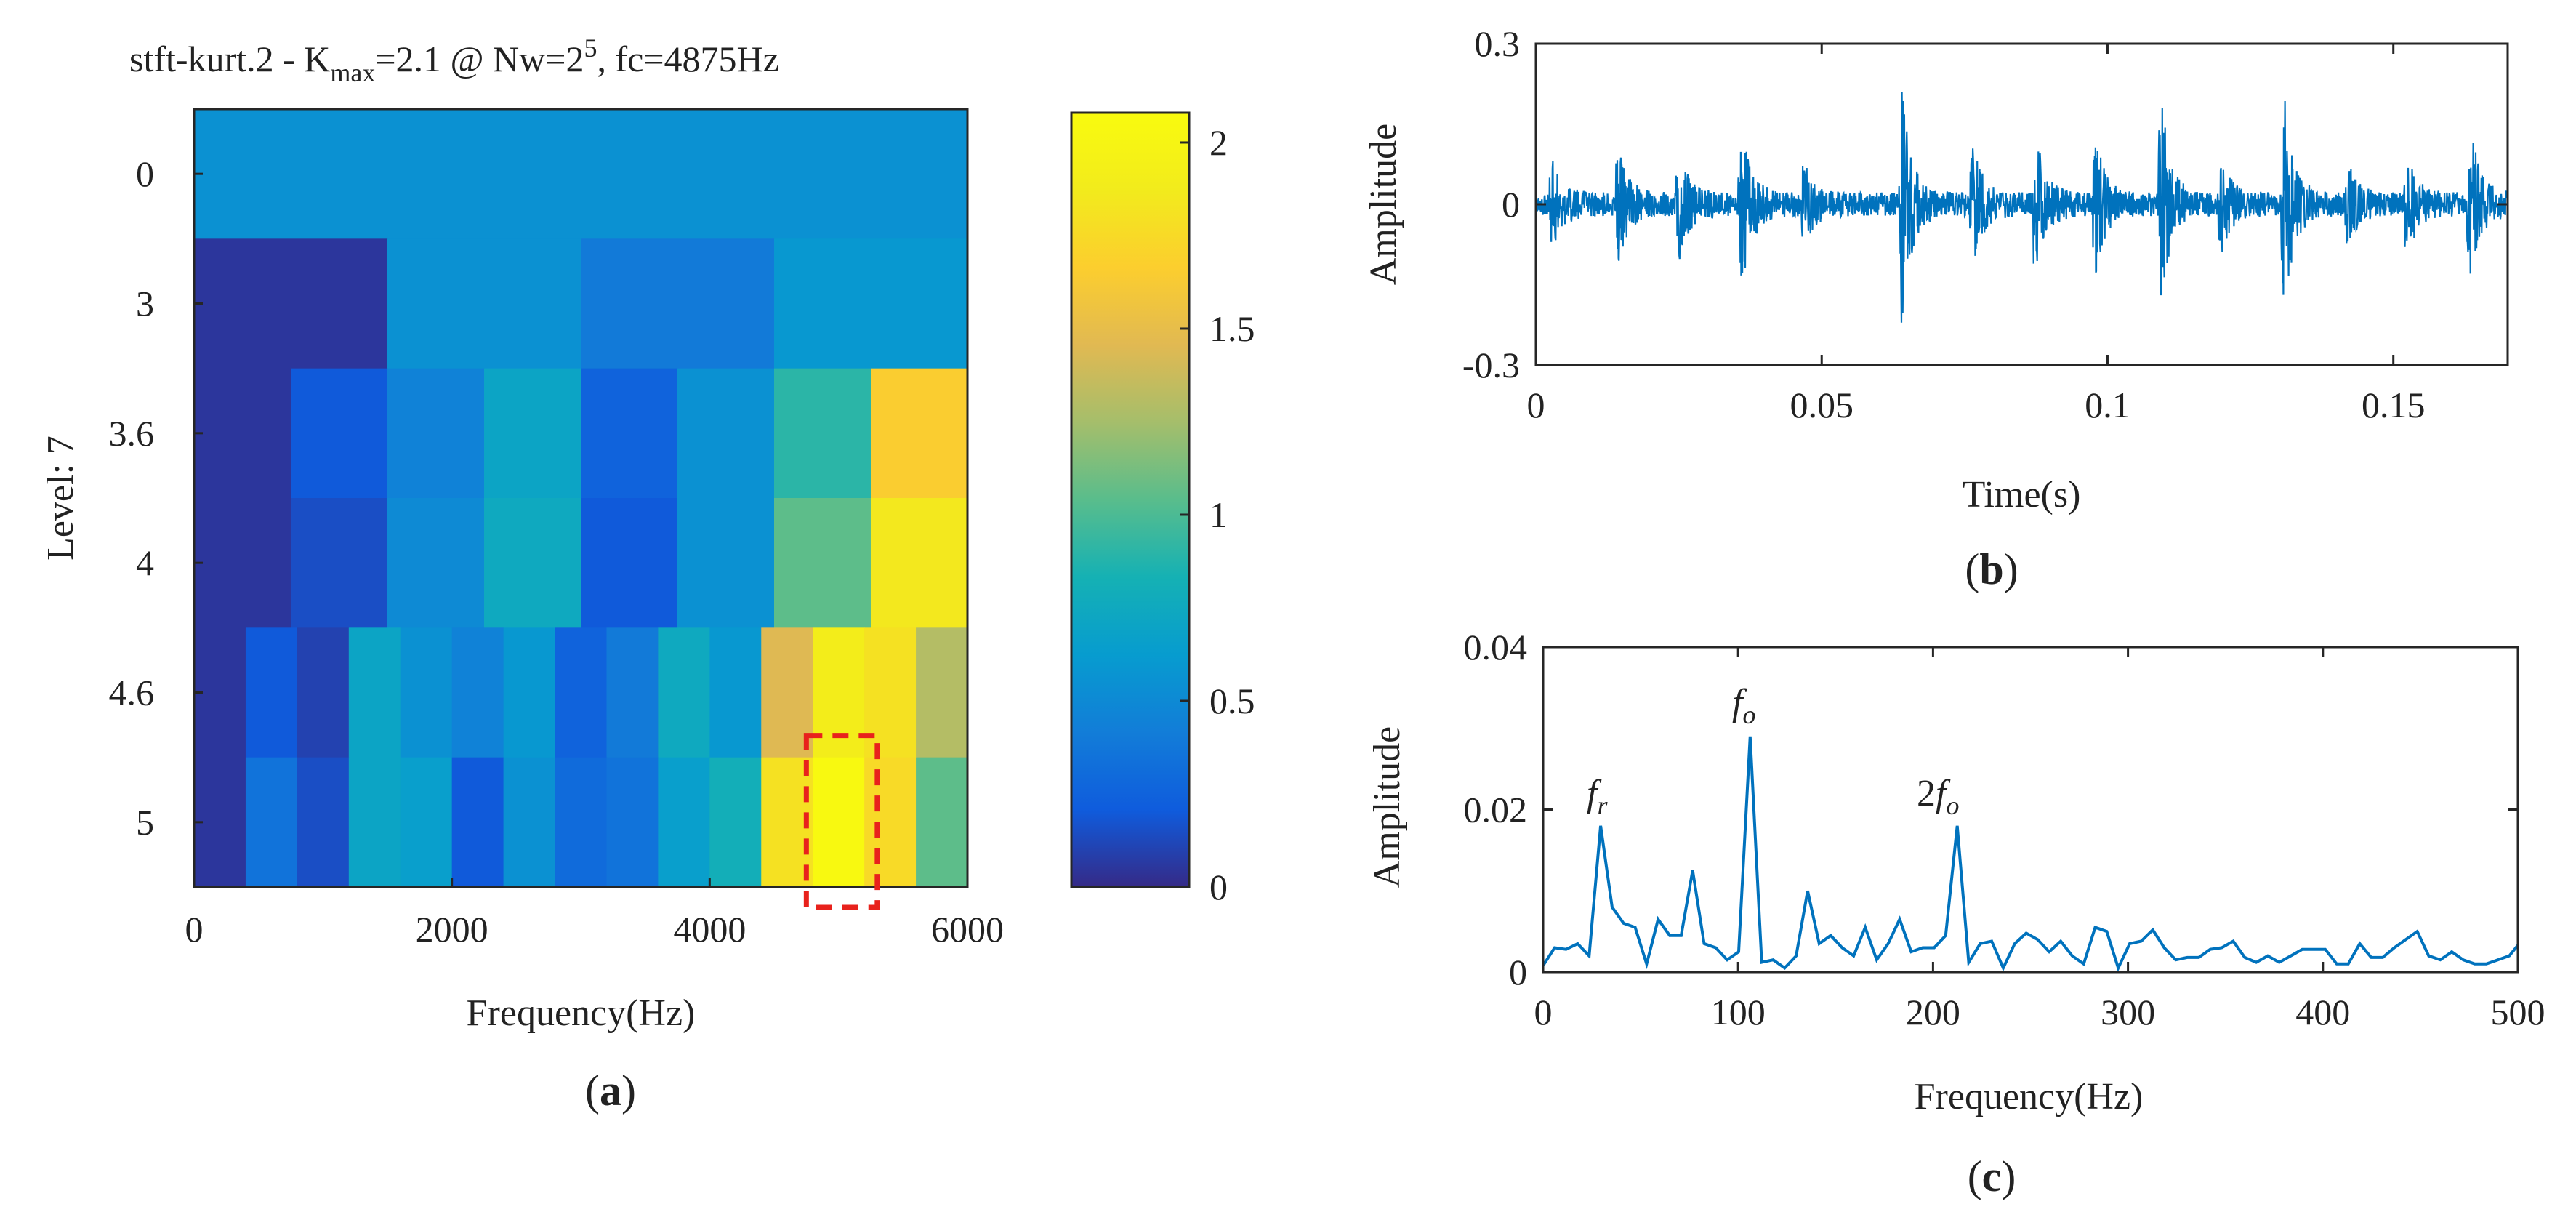 This screenshot has height=1212, width=2576. Describe the element at coordinates (1933, 1012) in the screenshot. I see `spectrum-xtick-label: 200` at that location.